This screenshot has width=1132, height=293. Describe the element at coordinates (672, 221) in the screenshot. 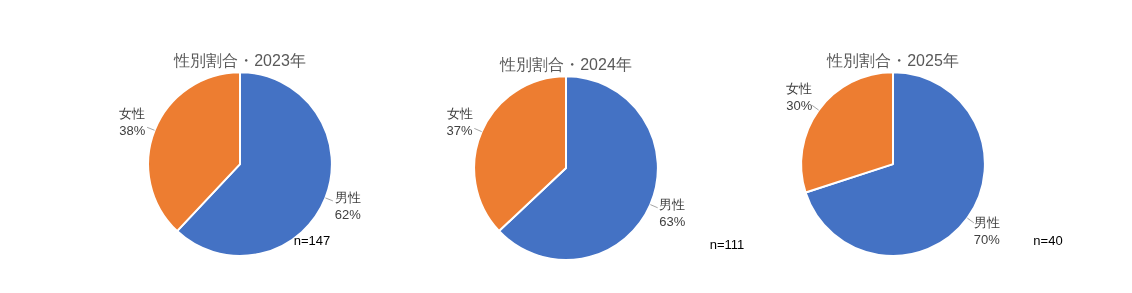

I see `data-label: 63%` at that location.